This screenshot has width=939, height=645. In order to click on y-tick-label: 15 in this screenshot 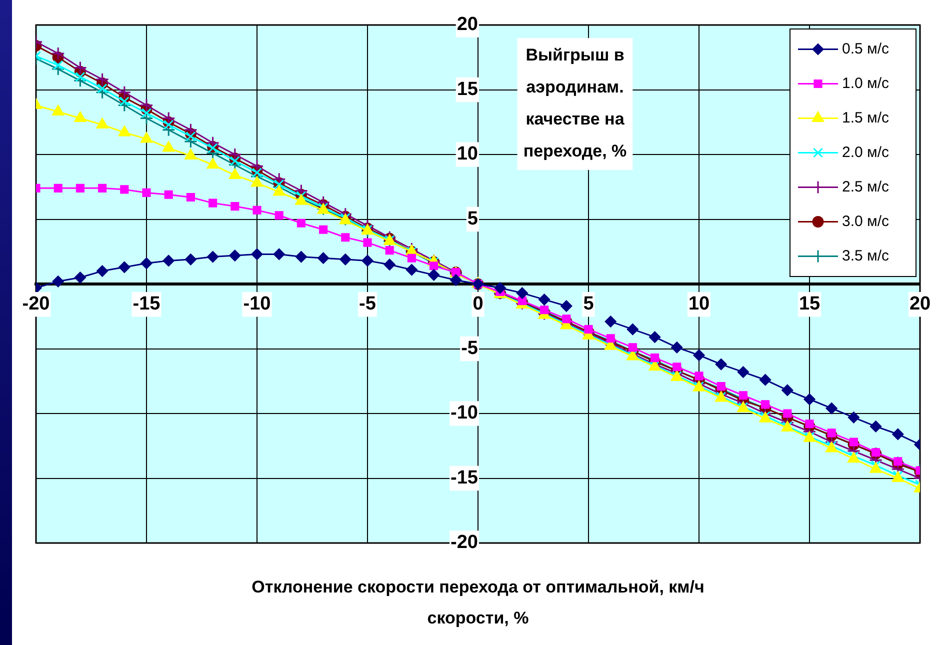, I will do `click(467, 89)`.